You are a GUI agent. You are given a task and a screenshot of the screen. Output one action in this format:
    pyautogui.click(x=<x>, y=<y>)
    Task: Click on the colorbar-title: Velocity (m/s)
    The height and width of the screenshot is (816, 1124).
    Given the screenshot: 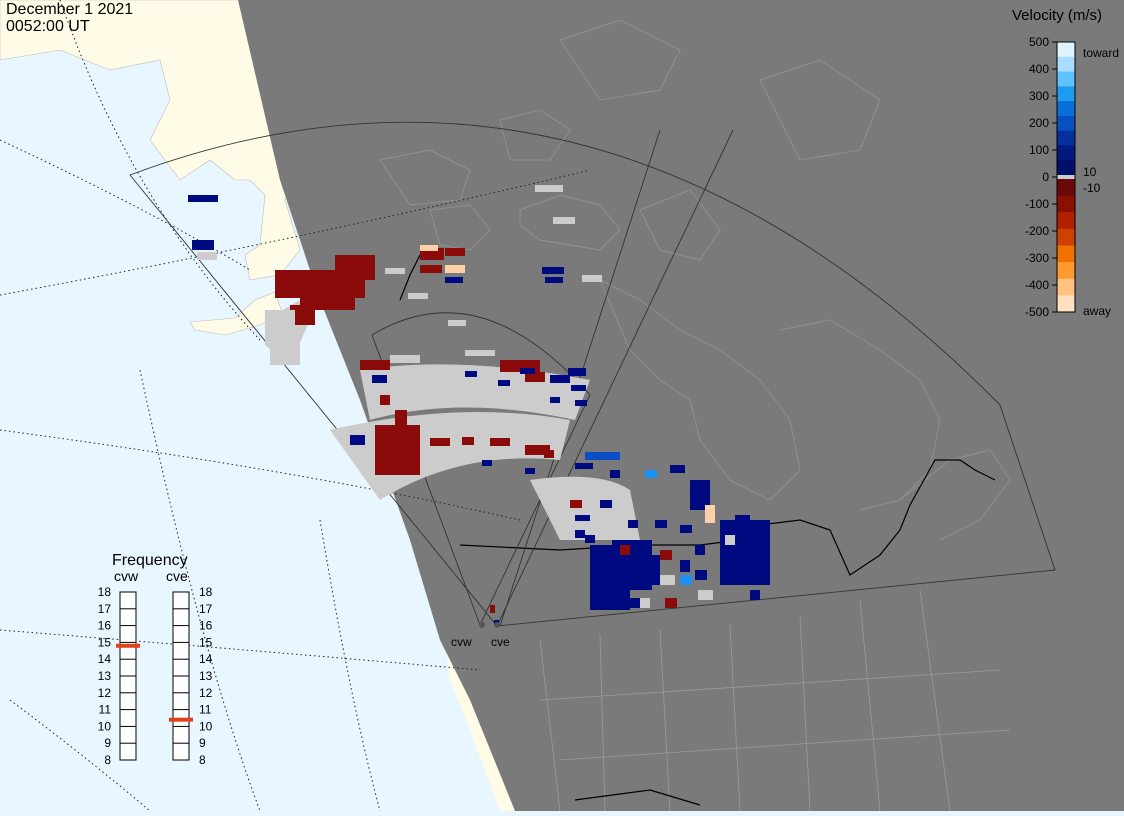 What is the action you would take?
    pyautogui.click(x=1057, y=15)
    